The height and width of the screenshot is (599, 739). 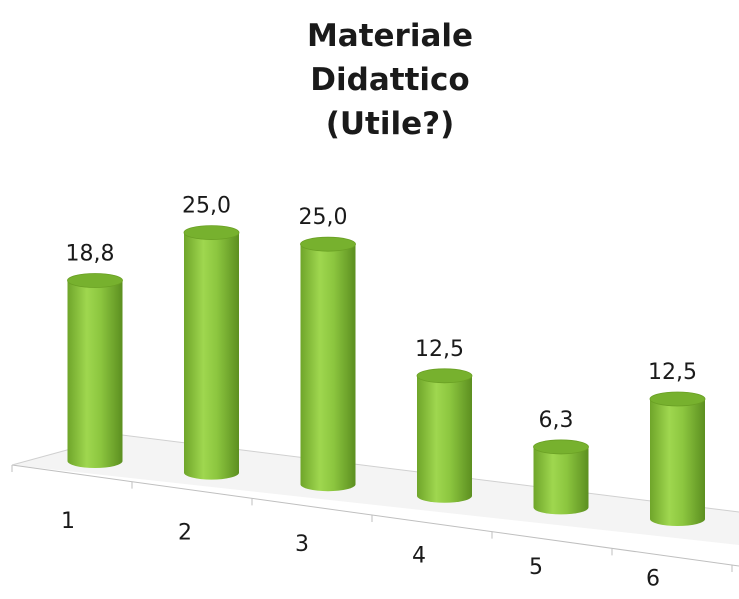 What do you see at coordinates (653, 579) in the screenshot?
I see `x-tick-label: 6` at bounding box center [653, 579].